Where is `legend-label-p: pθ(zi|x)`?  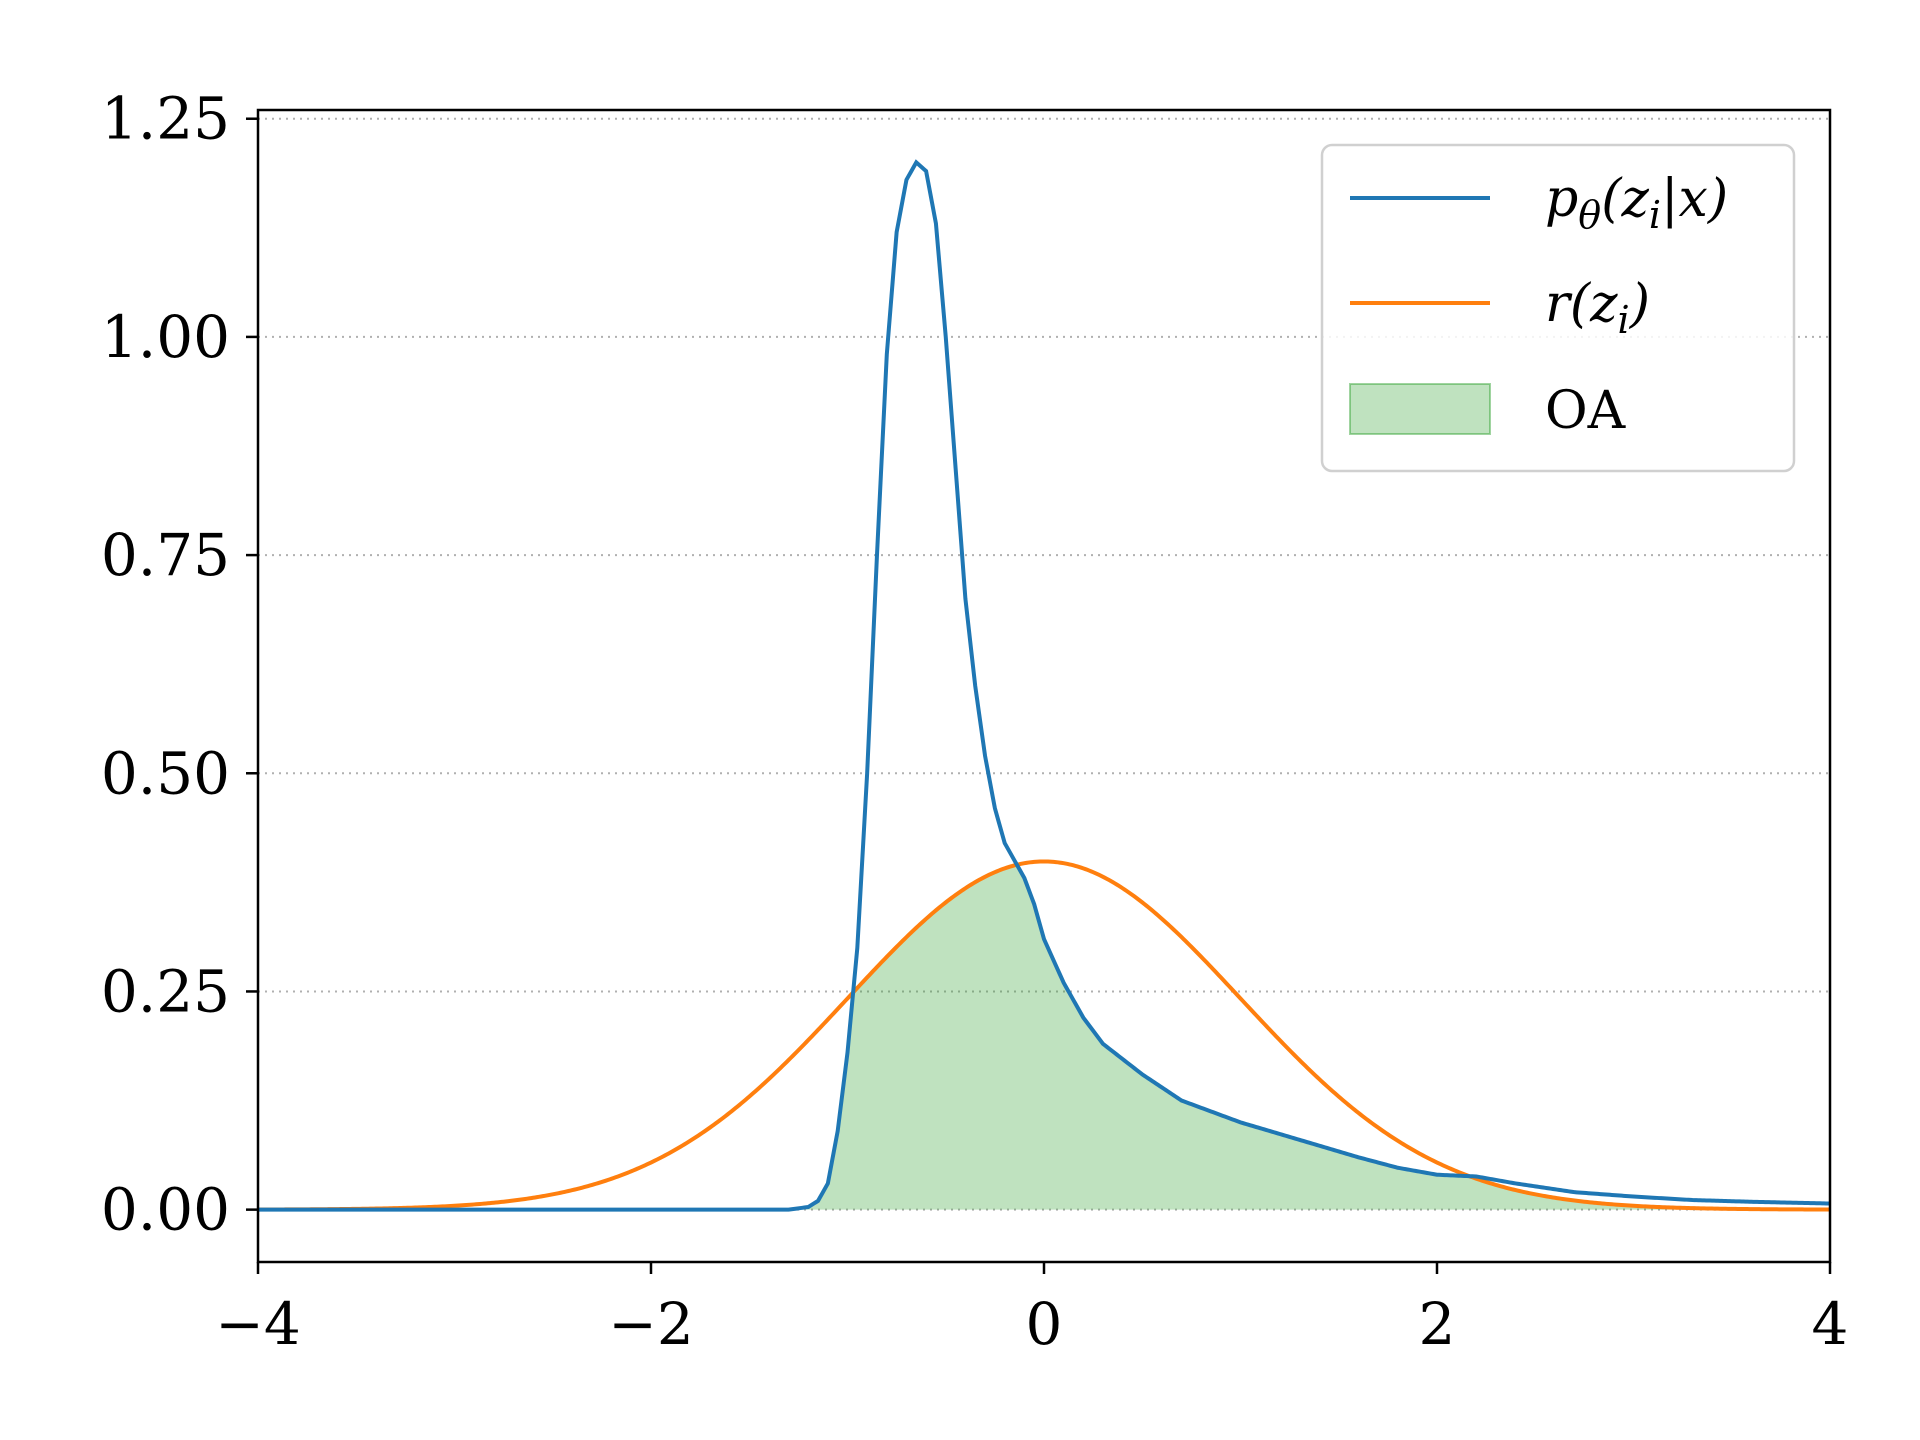
legend-label-p: pθ(zi|x) is located at coordinates (1636, 203).